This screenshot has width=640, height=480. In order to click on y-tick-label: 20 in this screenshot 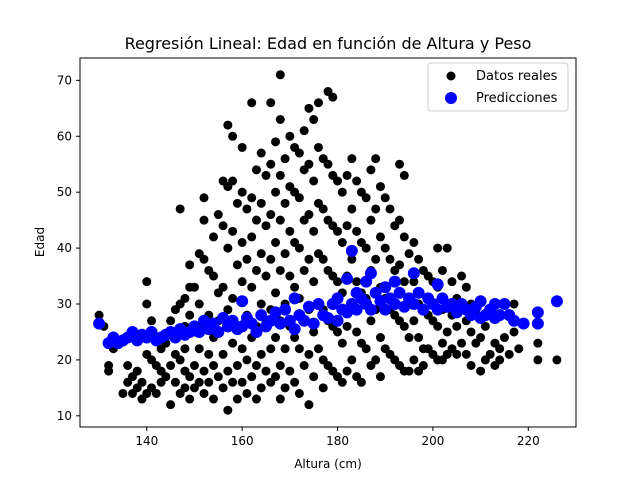, I will do `click(64, 360)`.